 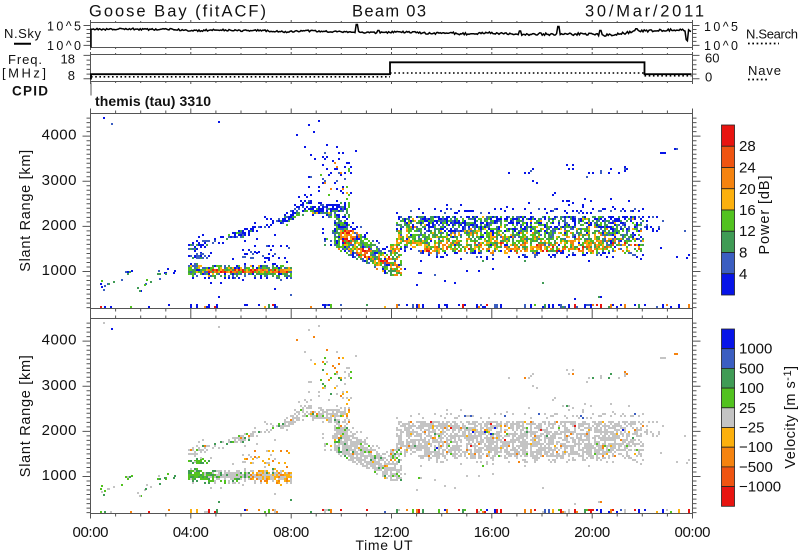 I want to click on svg-text: [MHz], so click(x=24, y=73).